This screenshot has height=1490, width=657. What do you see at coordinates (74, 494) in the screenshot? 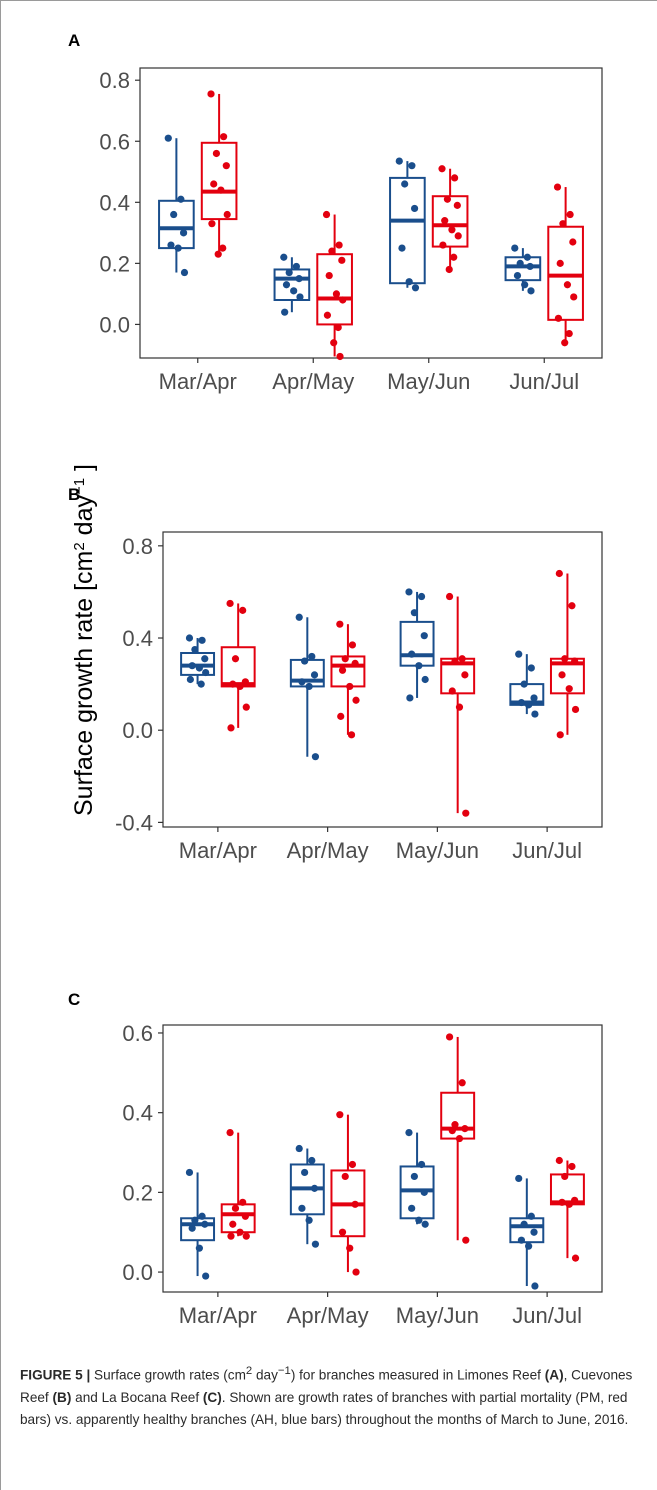
I see `panel-label: B` at bounding box center [74, 494].